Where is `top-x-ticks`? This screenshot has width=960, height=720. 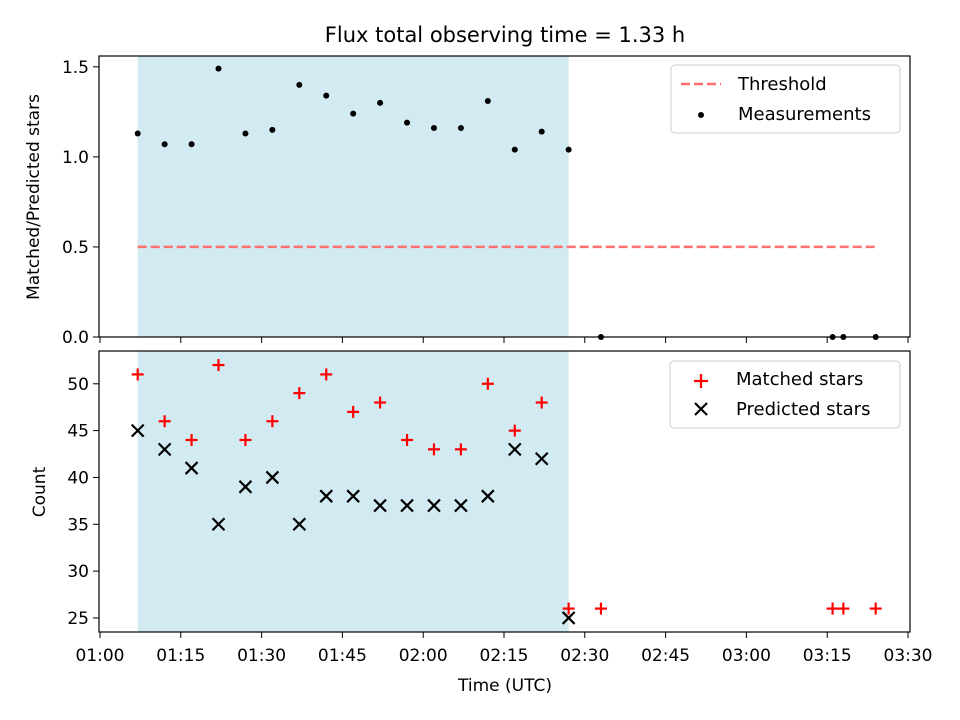 top-x-ticks is located at coordinates (504, 340).